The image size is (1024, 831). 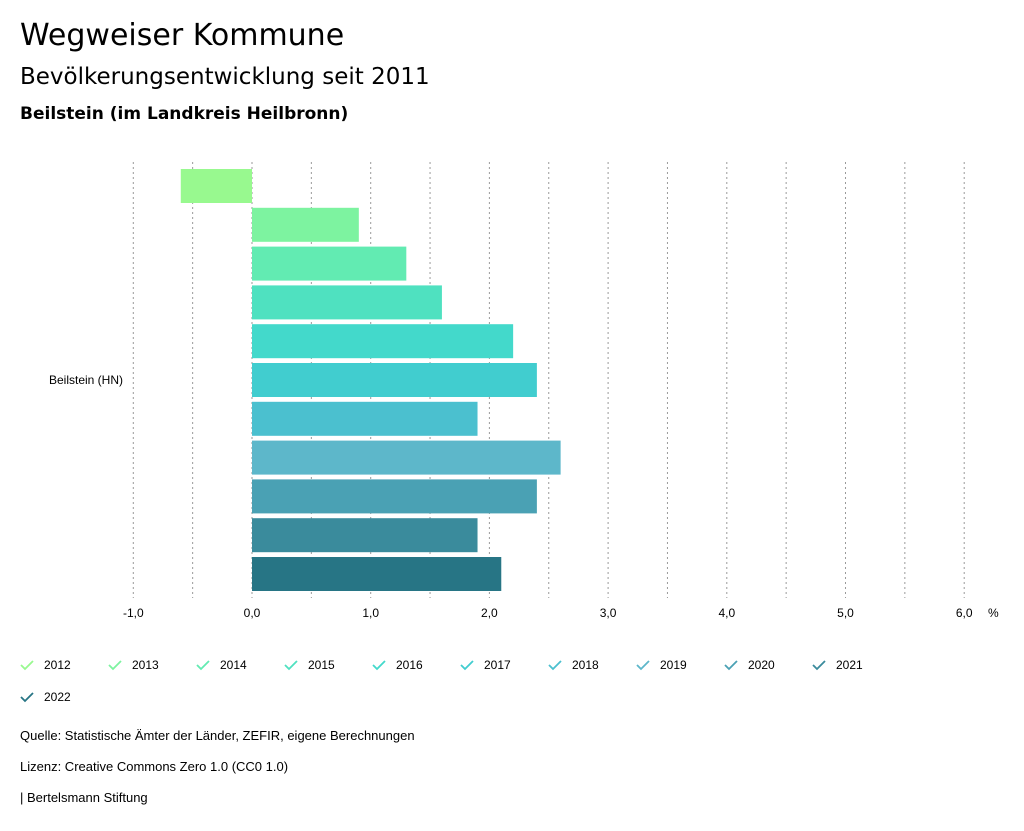 What do you see at coordinates (761, 665) in the screenshot?
I see `legend-label: 2020` at bounding box center [761, 665].